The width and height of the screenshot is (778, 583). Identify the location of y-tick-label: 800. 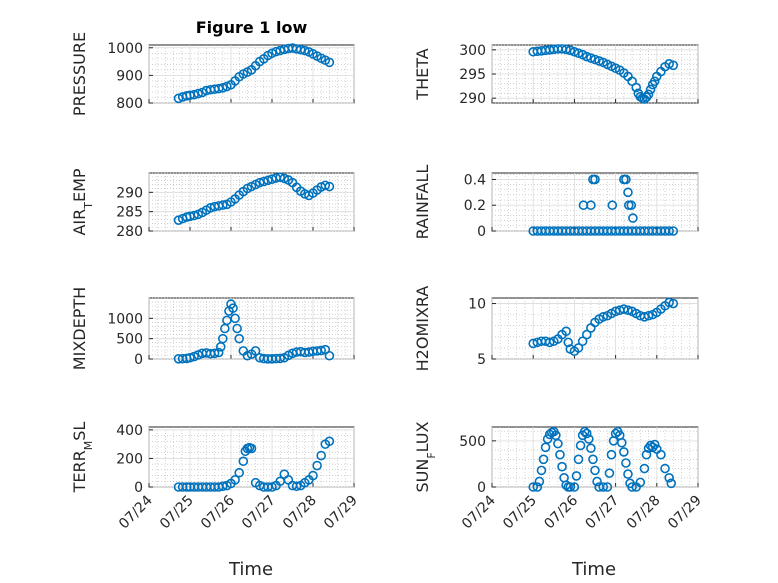
(129, 104).